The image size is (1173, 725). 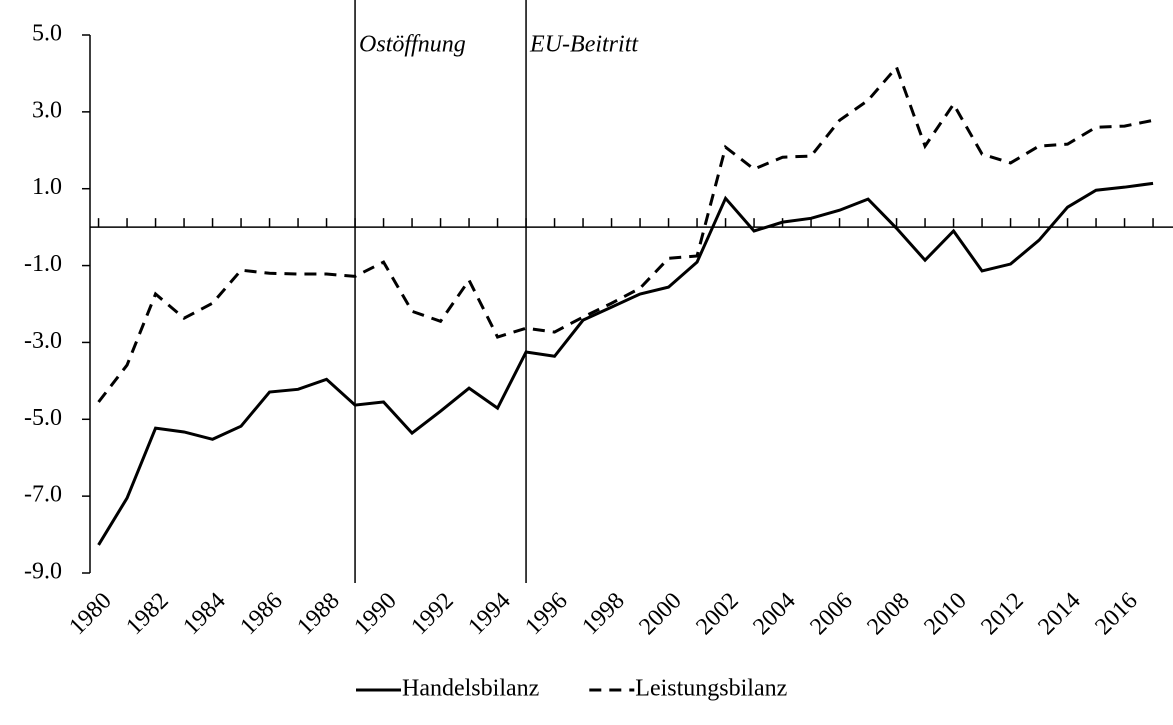 I want to click on x-tick-label: 1984, so click(x=204, y=614).